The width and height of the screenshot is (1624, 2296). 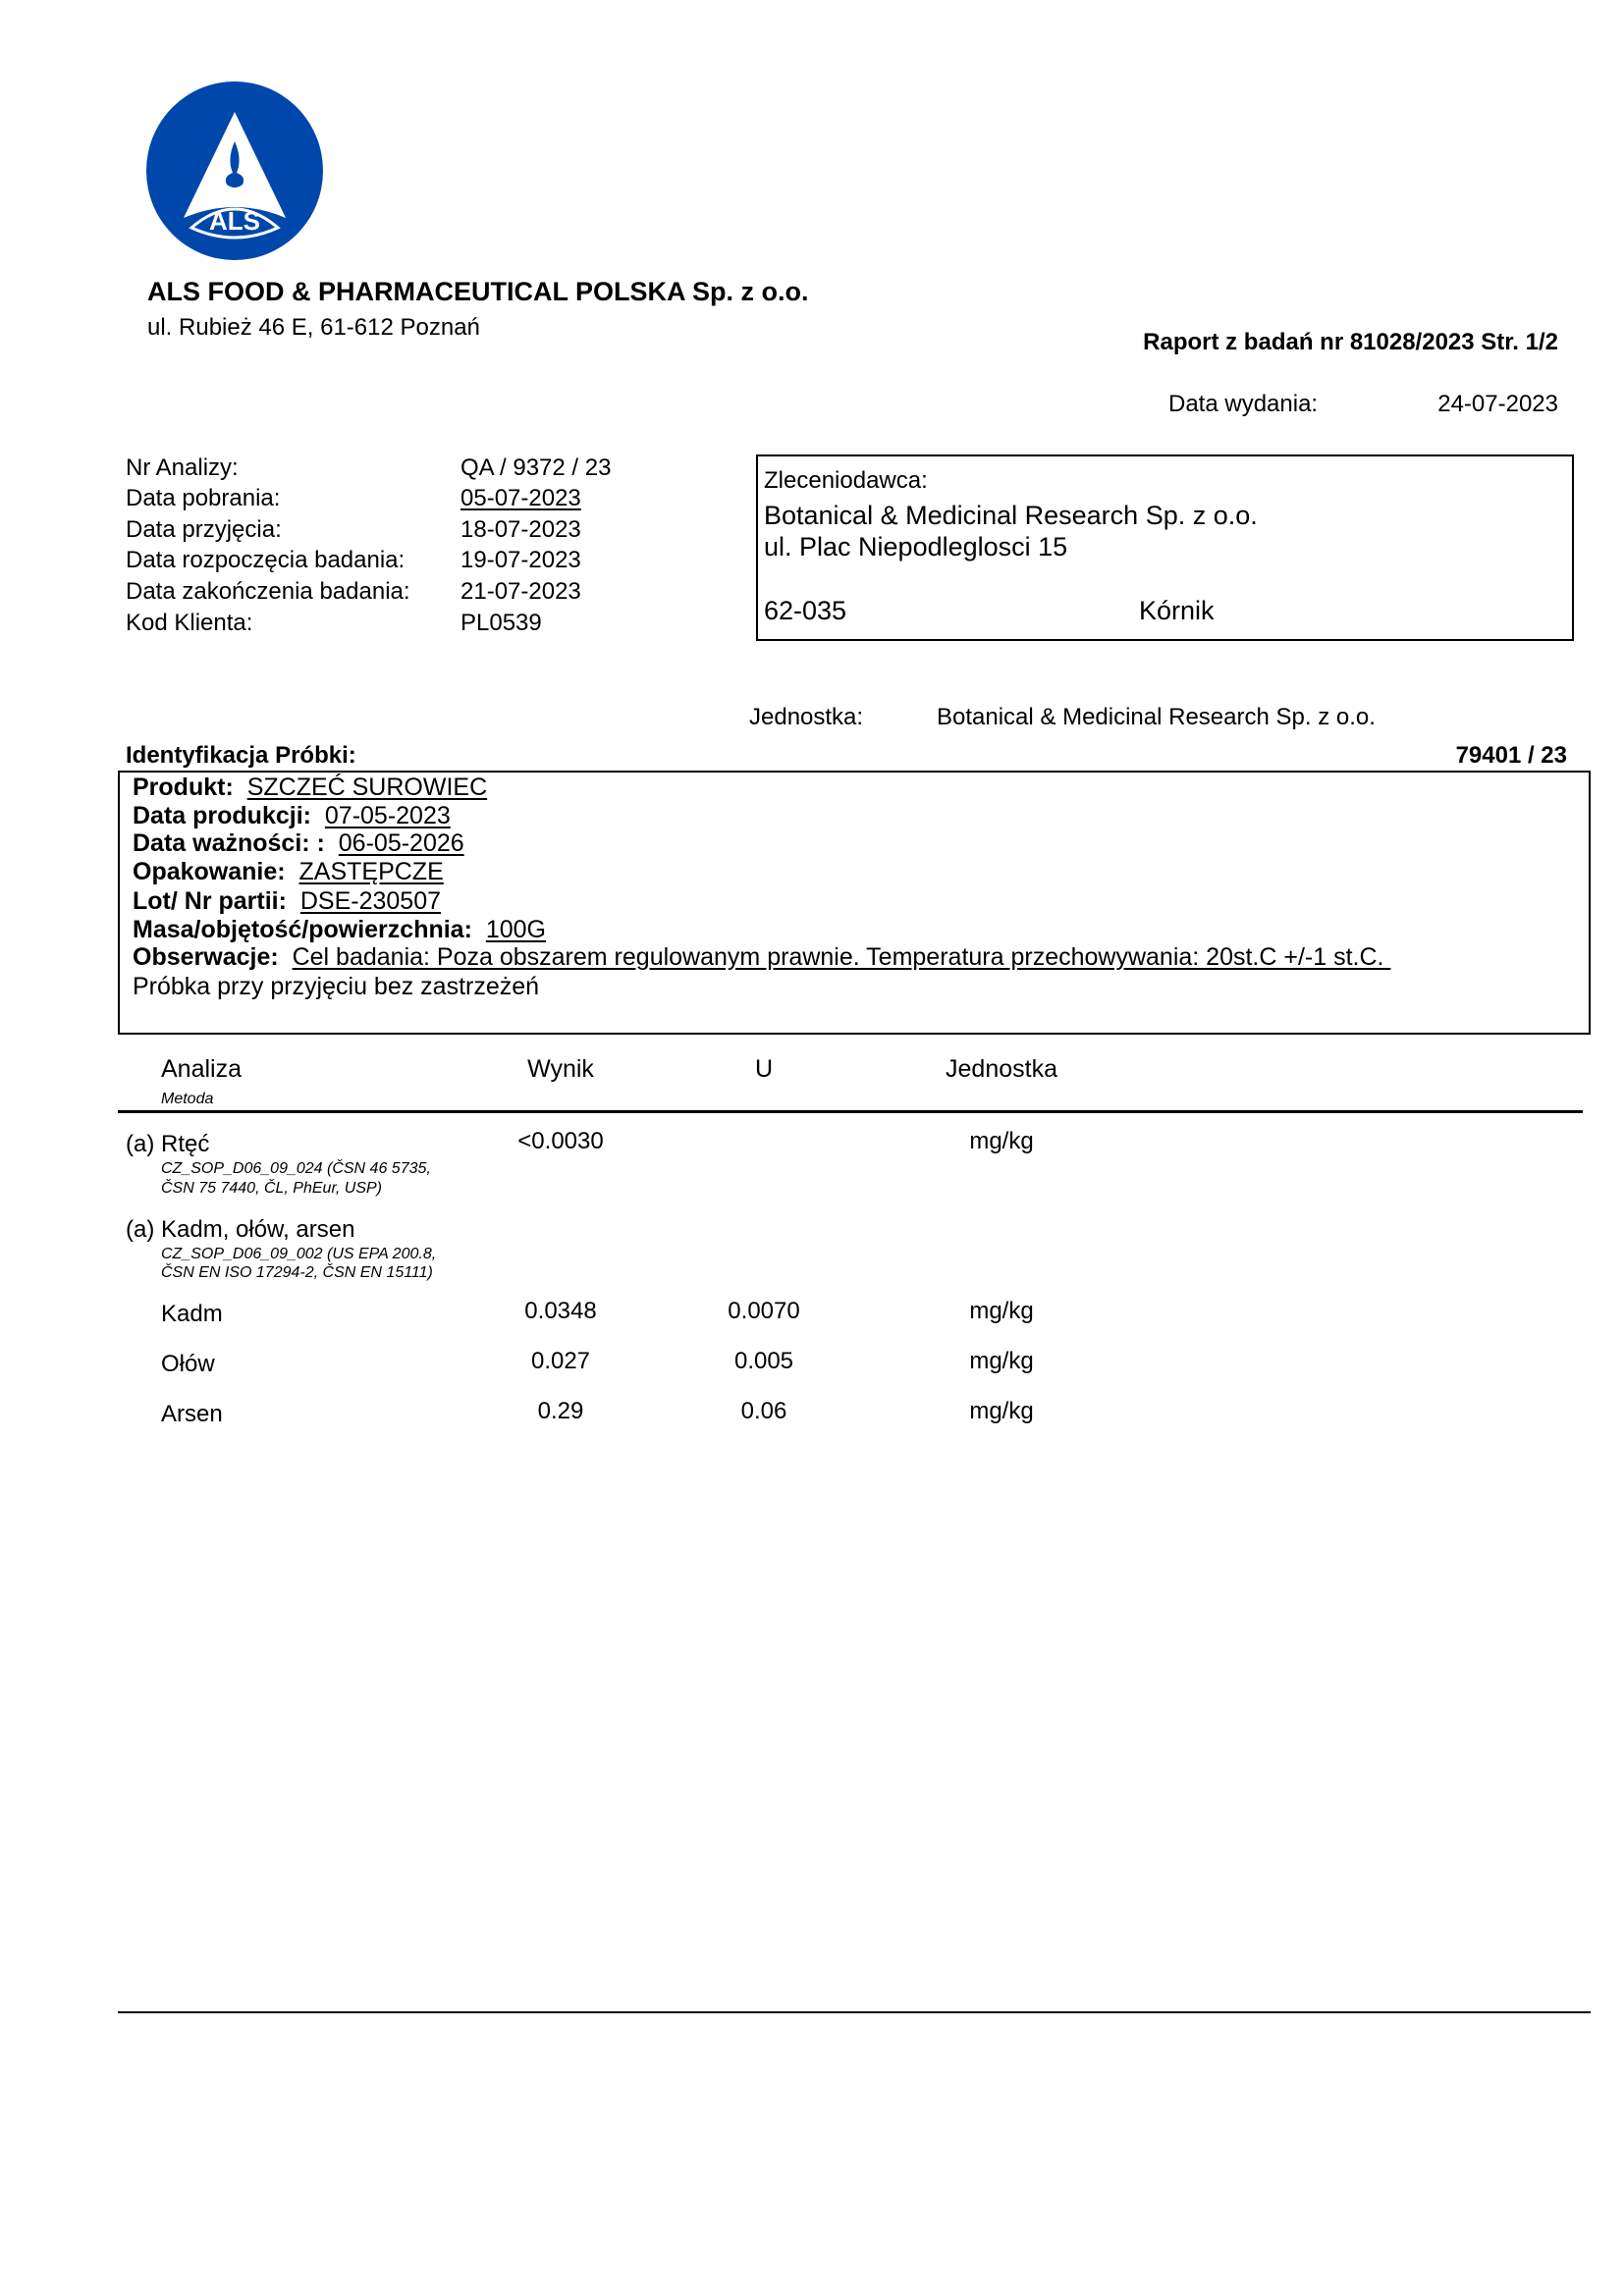 What do you see at coordinates (203, 498) in the screenshot?
I see `info-label: Data pobrania:` at bounding box center [203, 498].